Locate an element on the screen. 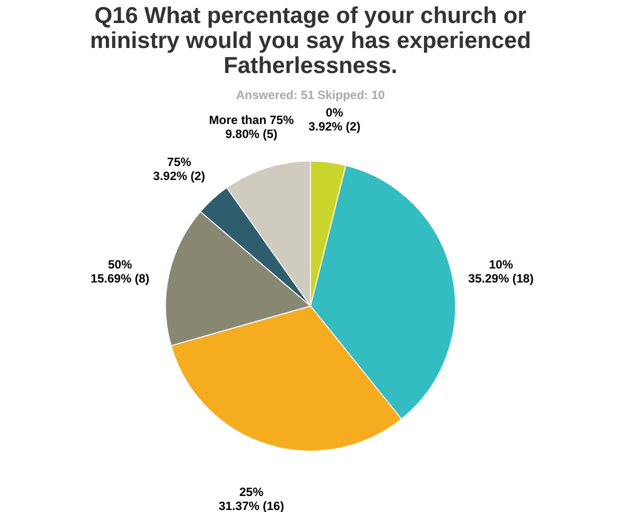  slice-label: More than 75% is located at coordinates (251, 120).